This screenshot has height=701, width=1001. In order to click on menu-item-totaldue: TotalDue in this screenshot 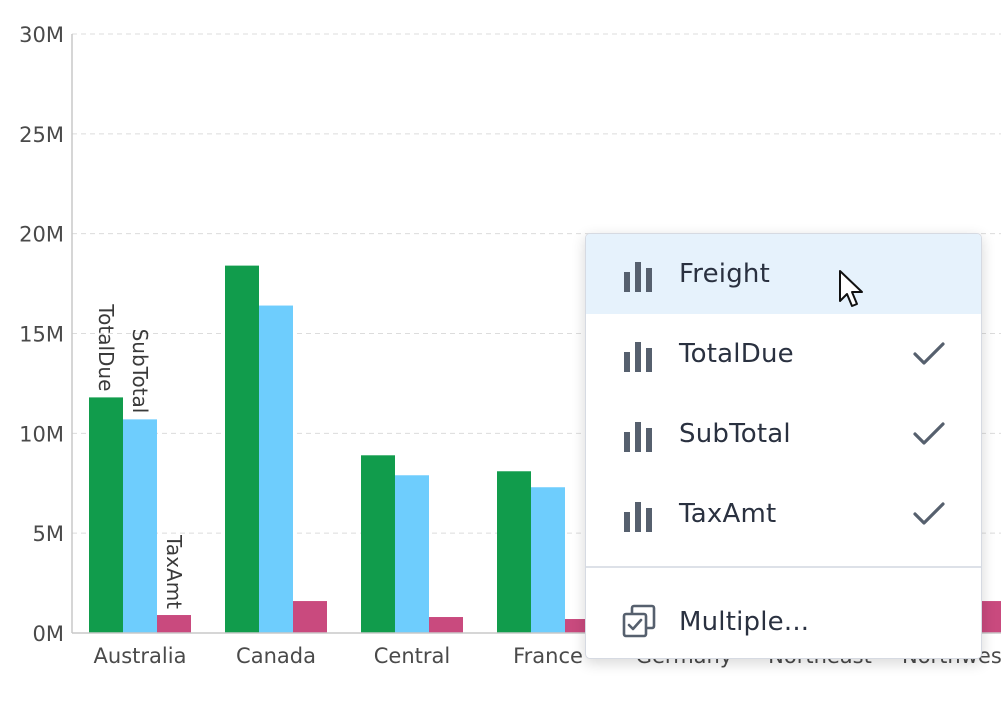, I will do `click(783, 354)`.